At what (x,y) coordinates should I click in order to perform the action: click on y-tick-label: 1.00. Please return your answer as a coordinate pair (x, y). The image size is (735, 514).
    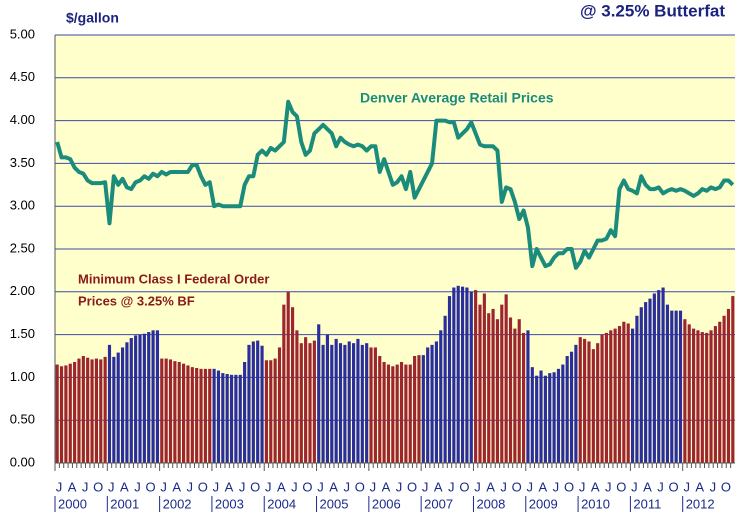
    Looking at the image, I should click on (22, 376).